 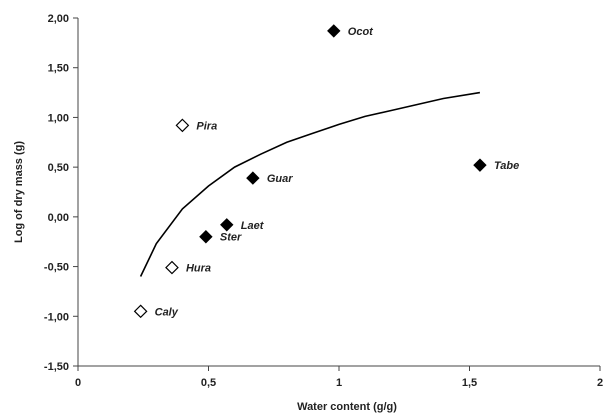 What do you see at coordinates (198, 269) in the screenshot?
I see `point-label-hura: Hura` at bounding box center [198, 269].